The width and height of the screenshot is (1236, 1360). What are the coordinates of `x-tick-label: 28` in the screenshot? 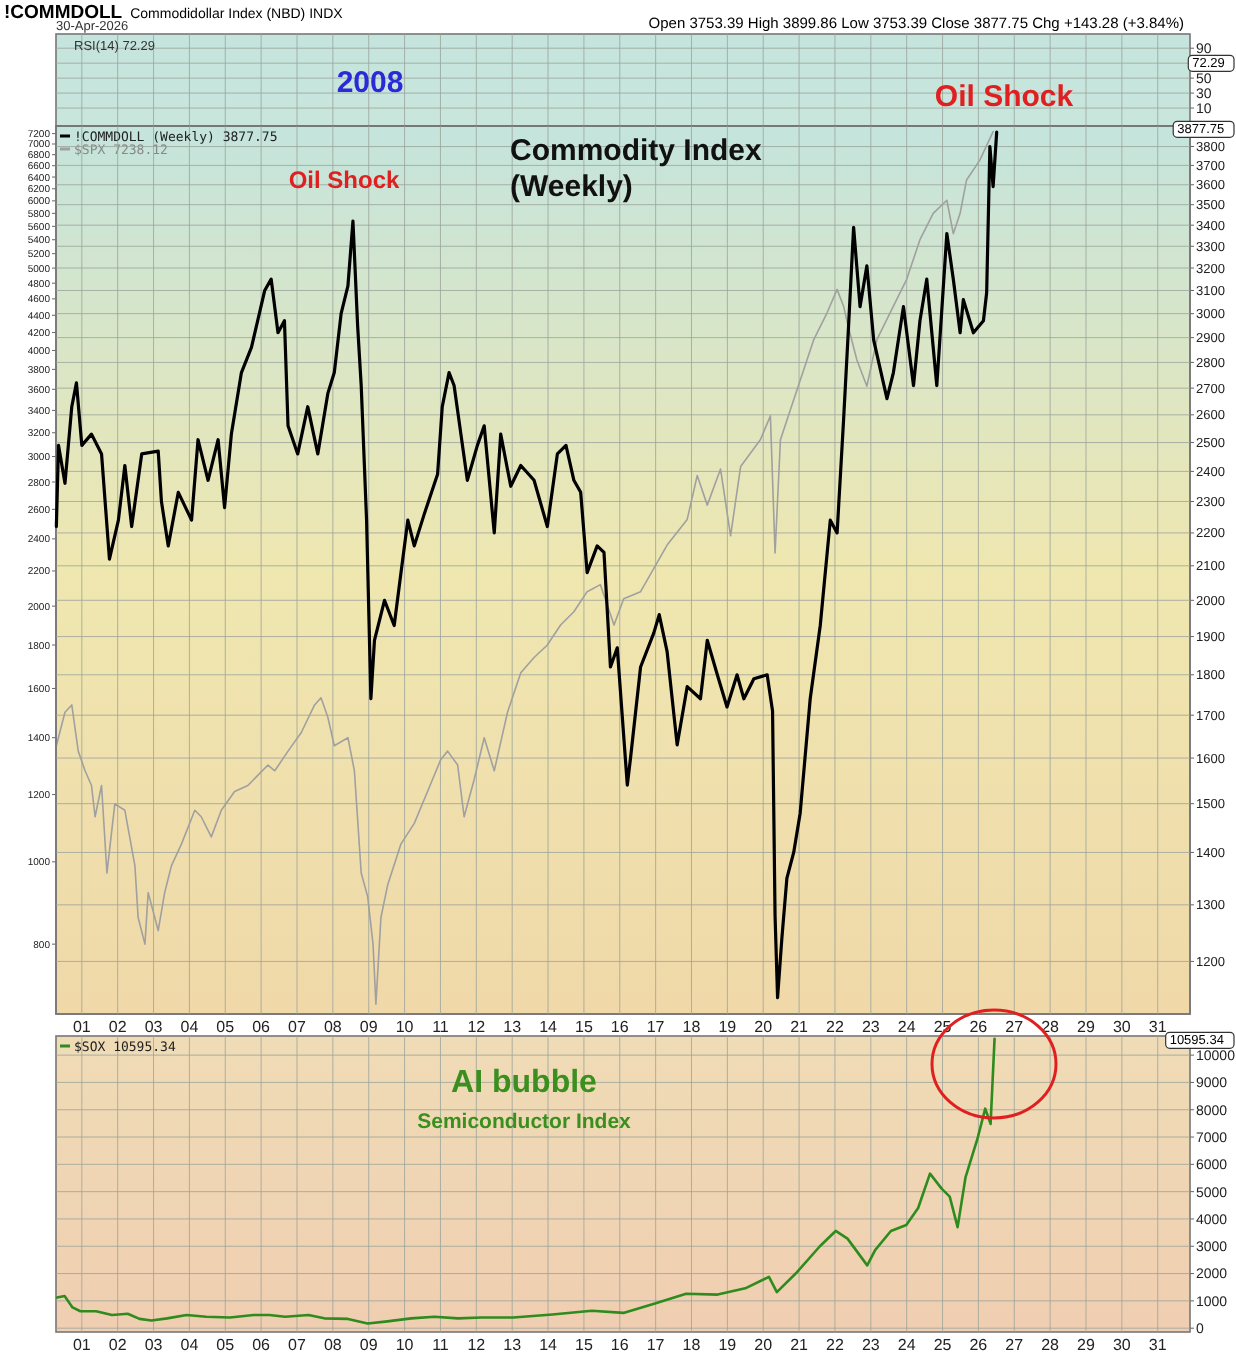 It's located at (1051, 1345).